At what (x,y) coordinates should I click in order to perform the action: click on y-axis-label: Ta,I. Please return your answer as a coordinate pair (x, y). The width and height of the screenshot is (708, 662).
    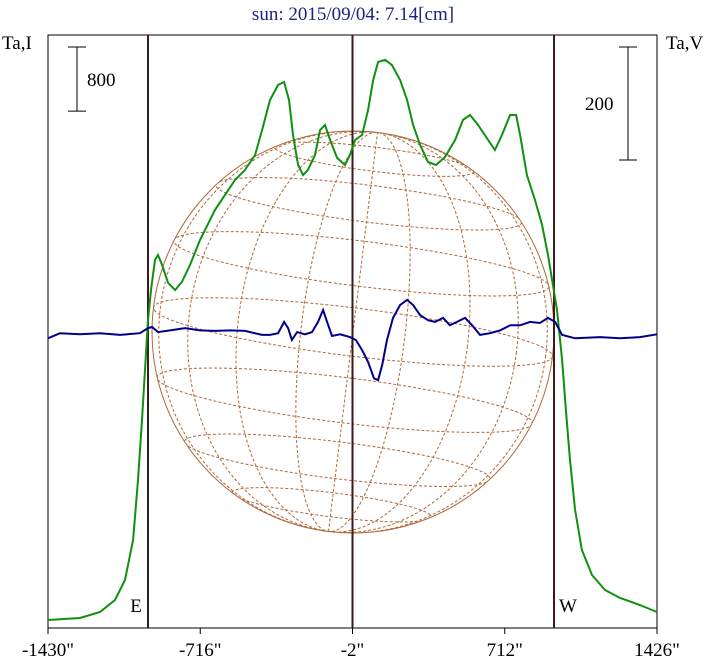
    Looking at the image, I should click on (17, 43).